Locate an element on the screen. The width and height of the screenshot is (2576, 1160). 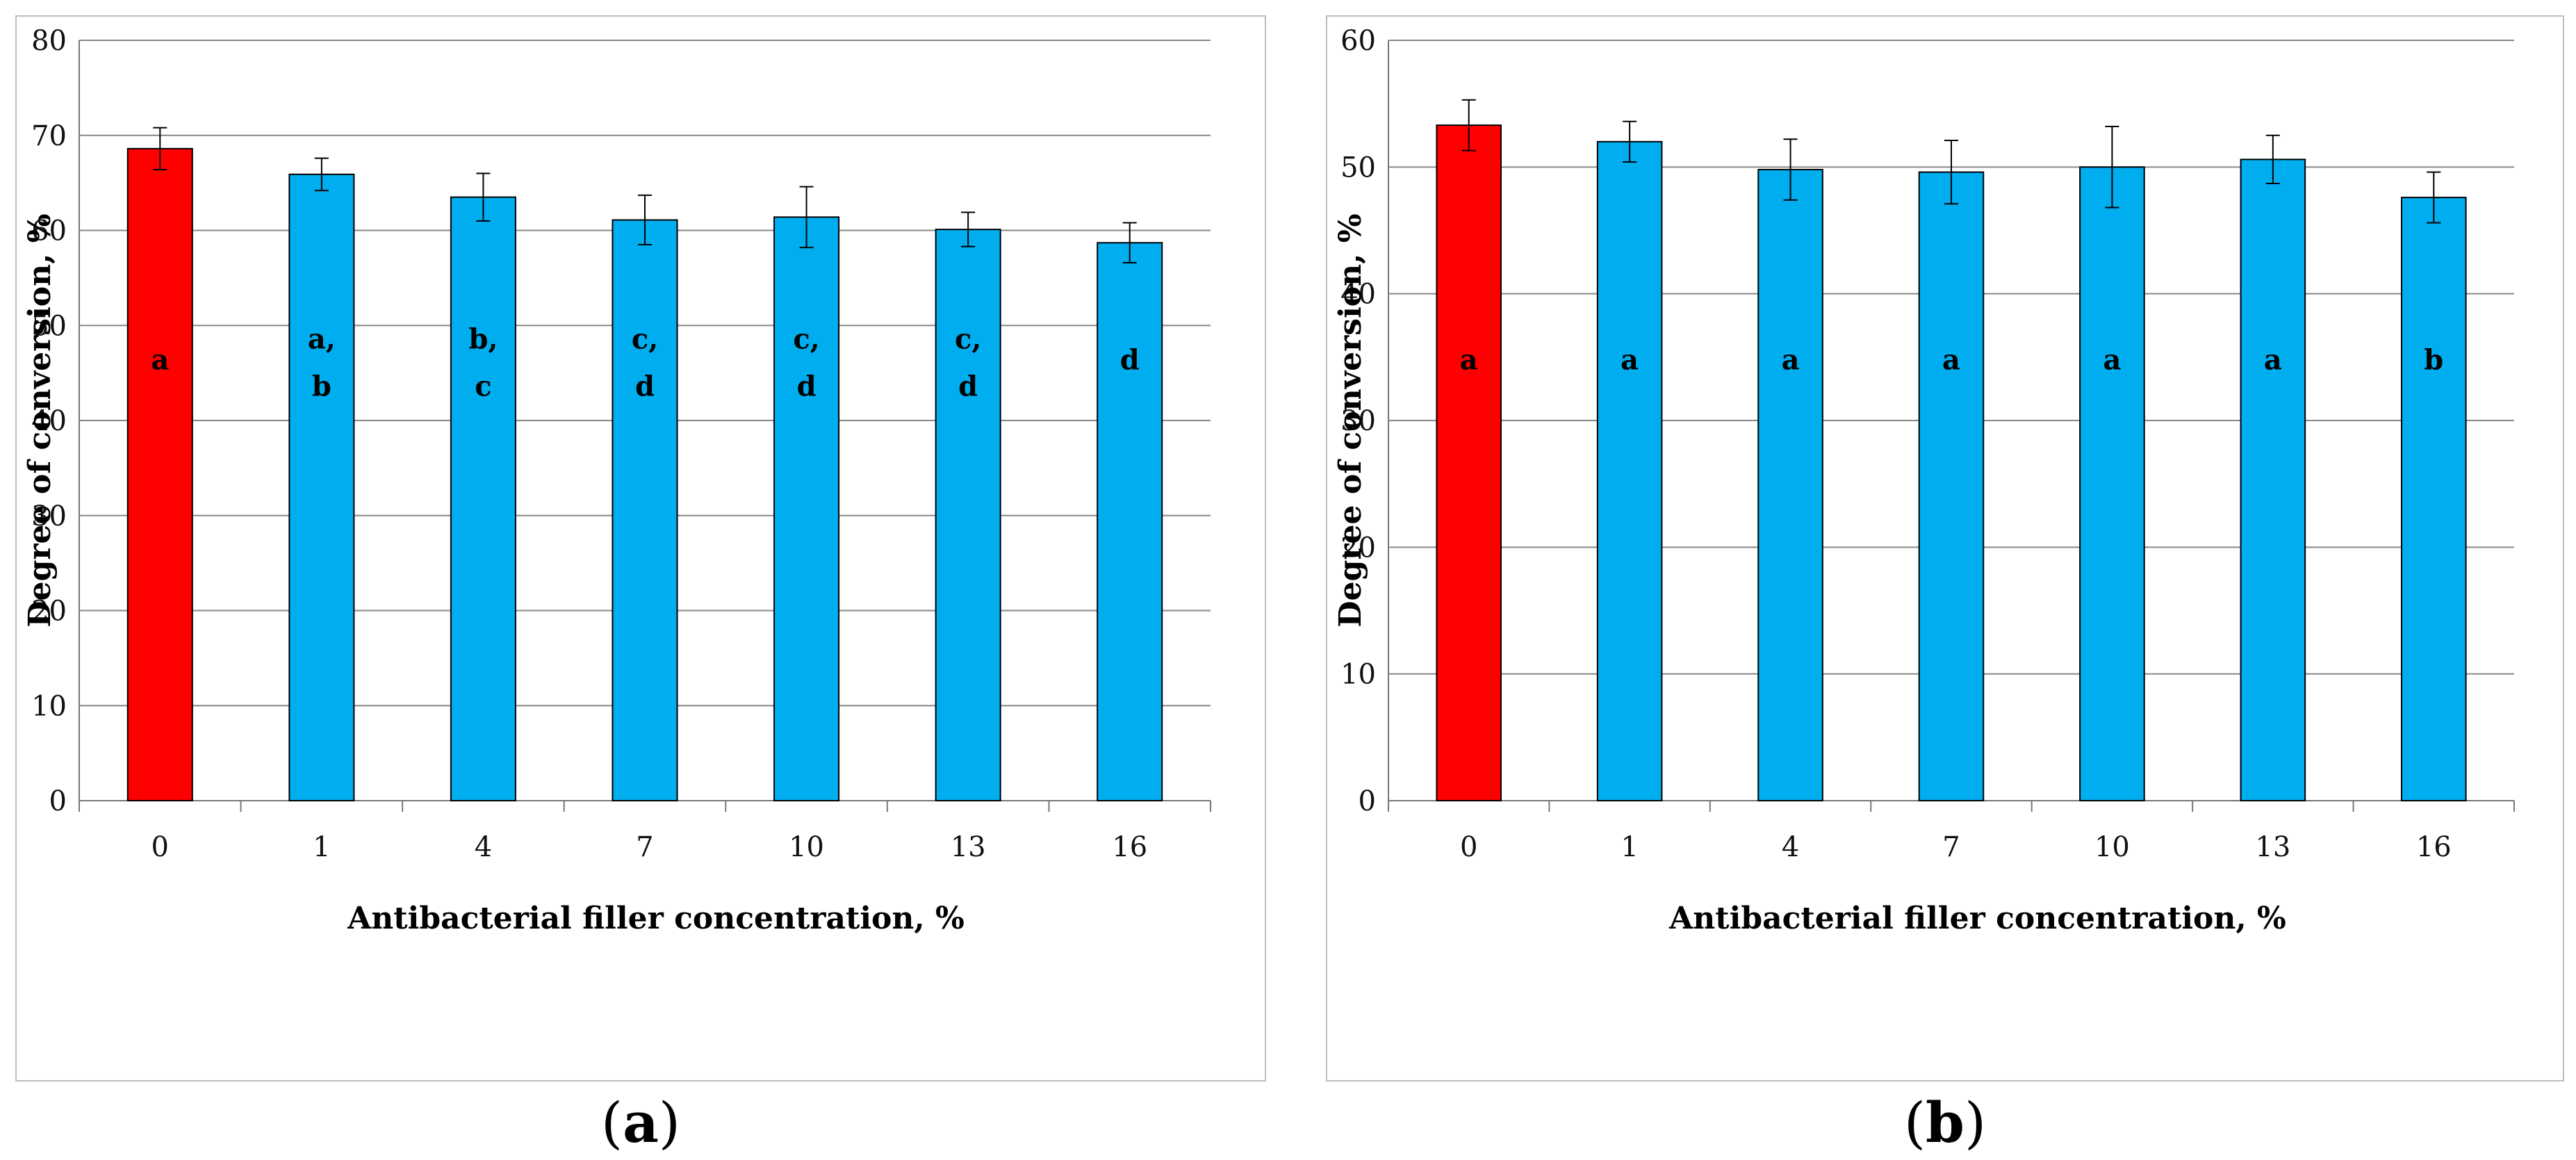
x-tick-labels-a: 0 1 4 7 10 13 16 is located at coordinates (649, 847).